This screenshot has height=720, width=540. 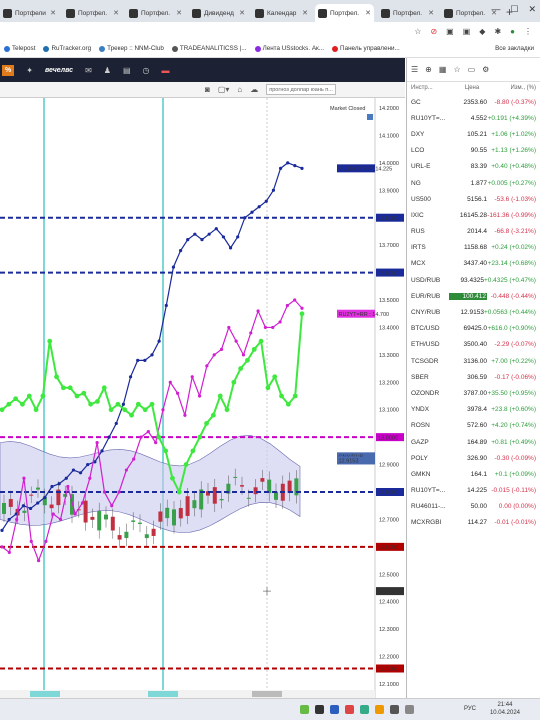 I want to click on watchlist-row: CNY/RUB 12.9153 +0.0563 (+0.44%), so click(x=473, y=312).